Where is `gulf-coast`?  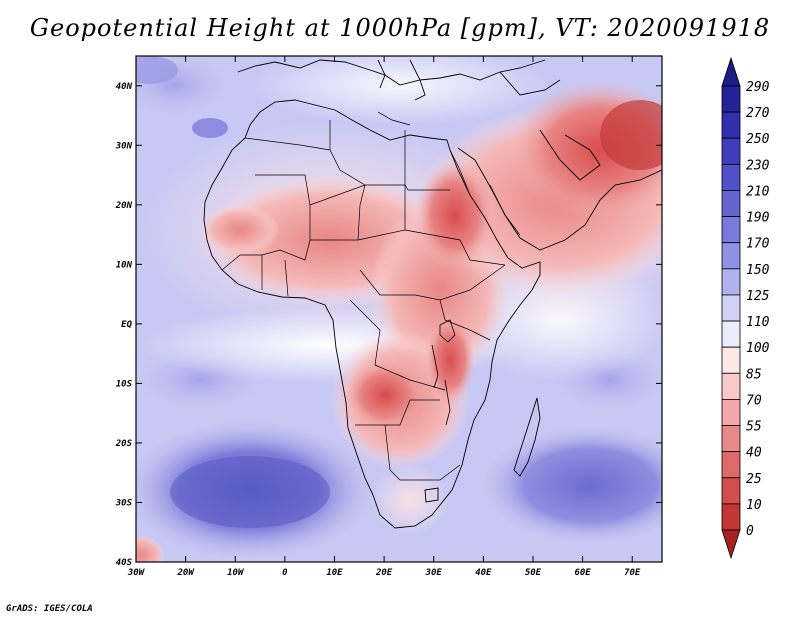 gulf-coast is located at coordinates (570, 155).